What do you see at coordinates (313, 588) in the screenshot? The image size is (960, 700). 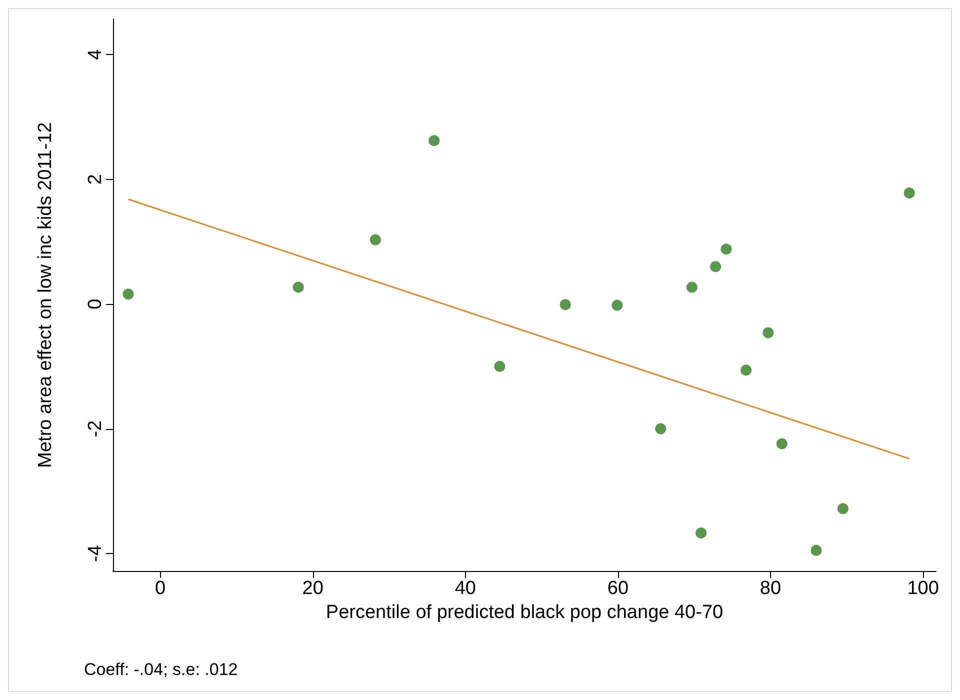 I see `x-tick-label: 20` at bounding box center [313, 588].